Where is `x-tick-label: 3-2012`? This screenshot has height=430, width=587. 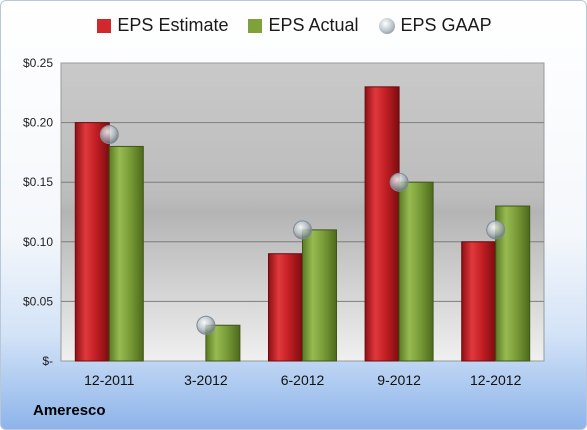
x-tick-label: 3-2012 is located at coordinates (206, 380).